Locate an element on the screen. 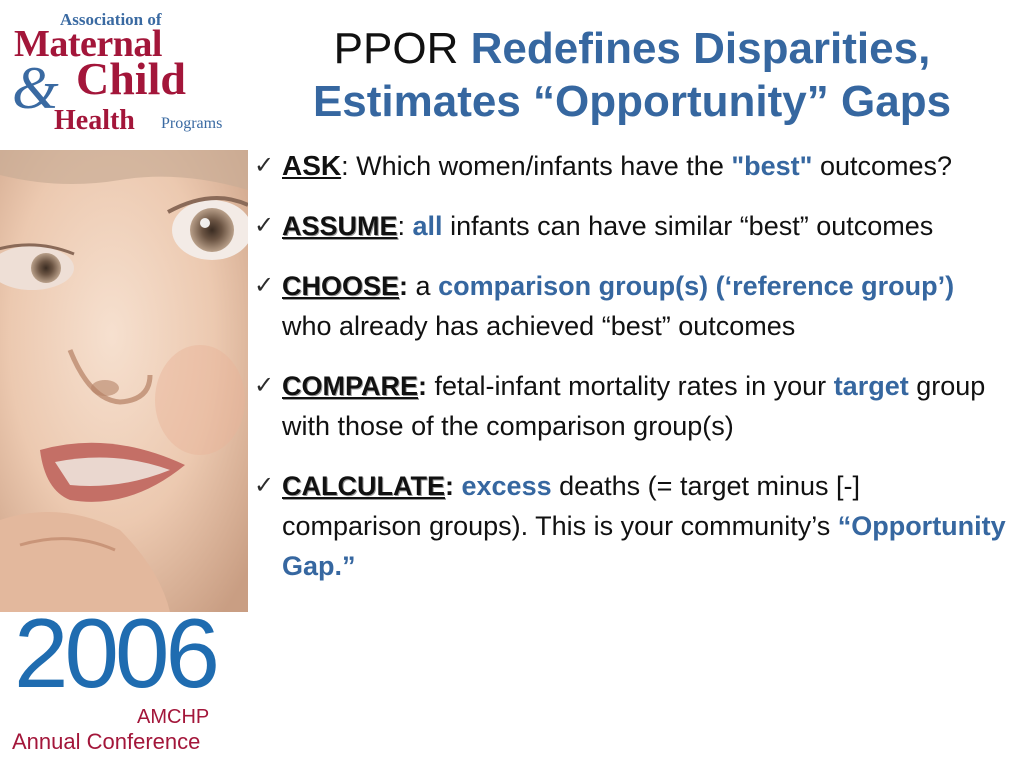 The image size is (1024, 768). bullet-highlight: comparison group(s) (‘reference group’) is located at coordinates (696, 286).